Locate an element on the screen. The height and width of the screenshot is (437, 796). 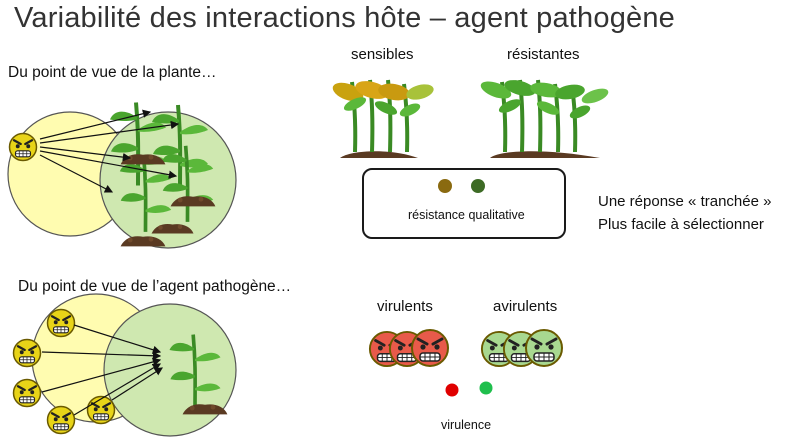
pathogen-viewpoint-diagram is located at coordinates (124, 365).